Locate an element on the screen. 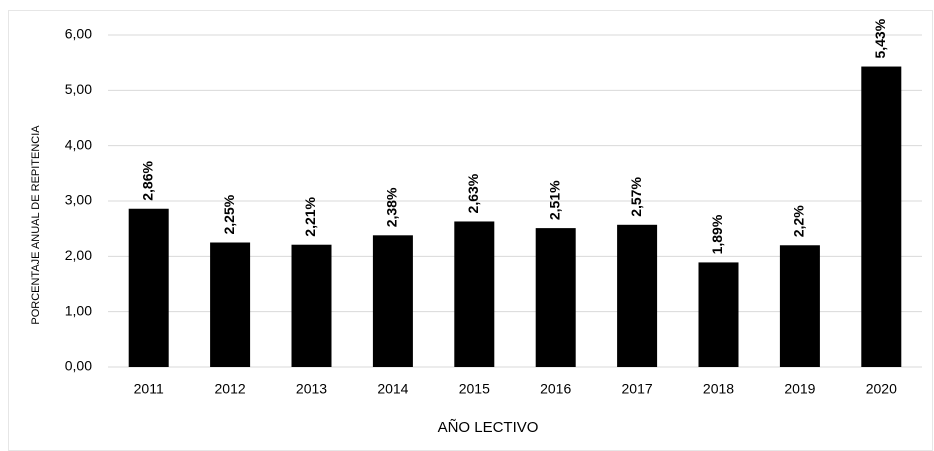 Image resolution: width=934 pixels, height=451 pixels. value-label: 2,2% is located at coordinates (799, 221).